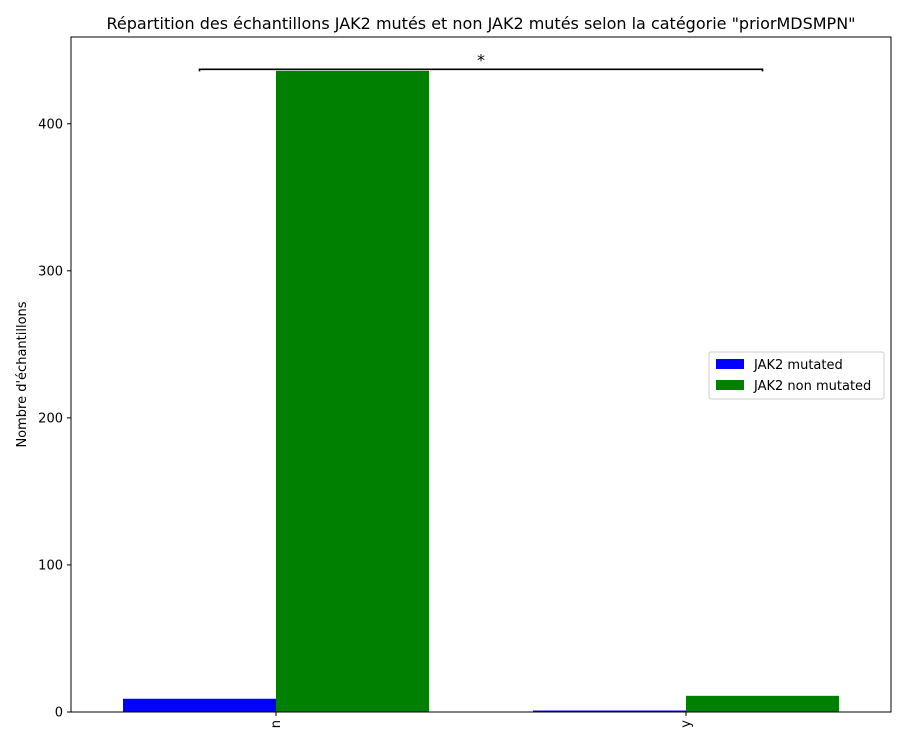 The height and width of the screenshot is (746, 906). Describe the element at coordinates (481, 59) in the screenshot. I see `significance-marker: *` at that location.